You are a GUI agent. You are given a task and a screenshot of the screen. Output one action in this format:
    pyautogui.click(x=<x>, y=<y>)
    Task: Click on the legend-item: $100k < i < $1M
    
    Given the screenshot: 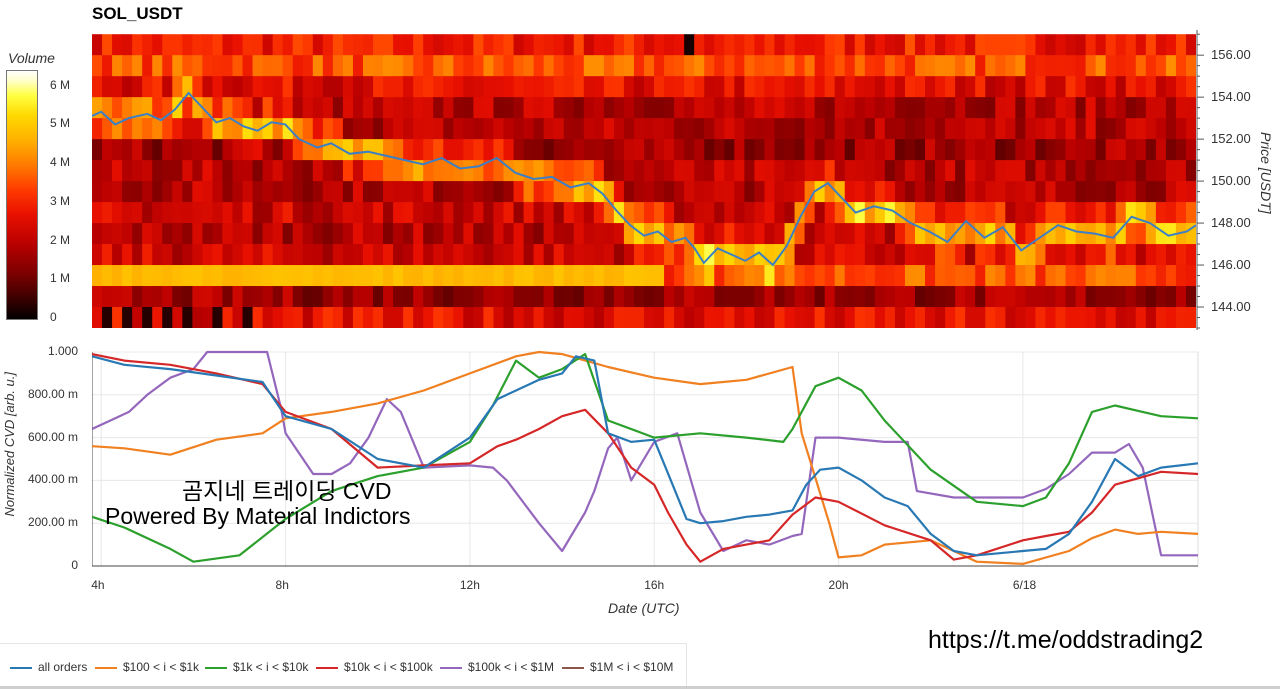 What is the action you would take?
    pyautogui.click(x=497, y=667)
    